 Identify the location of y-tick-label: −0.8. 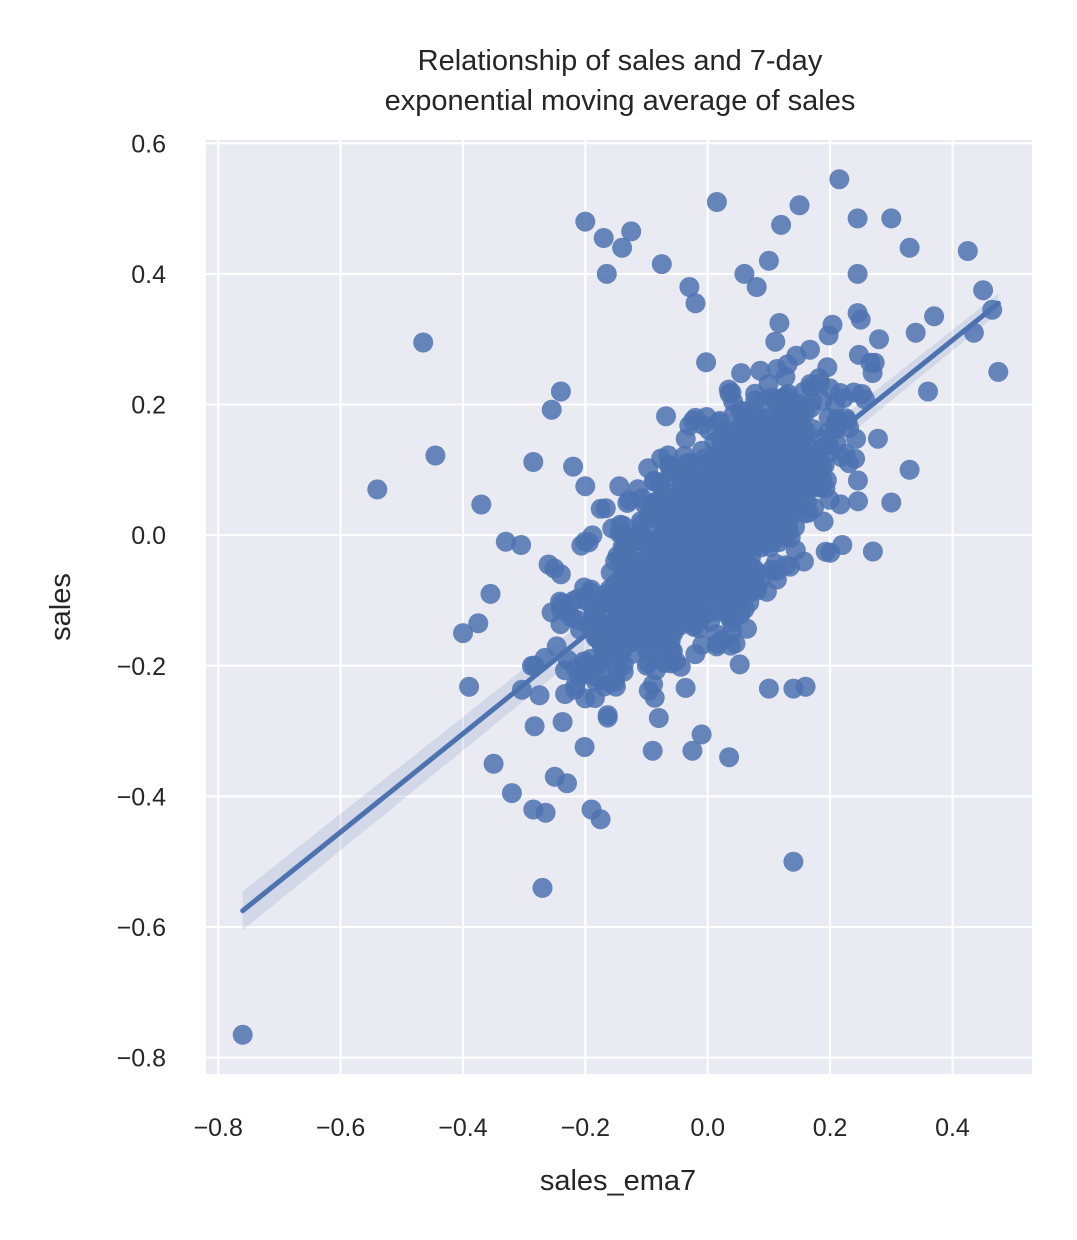
(141, 1059).